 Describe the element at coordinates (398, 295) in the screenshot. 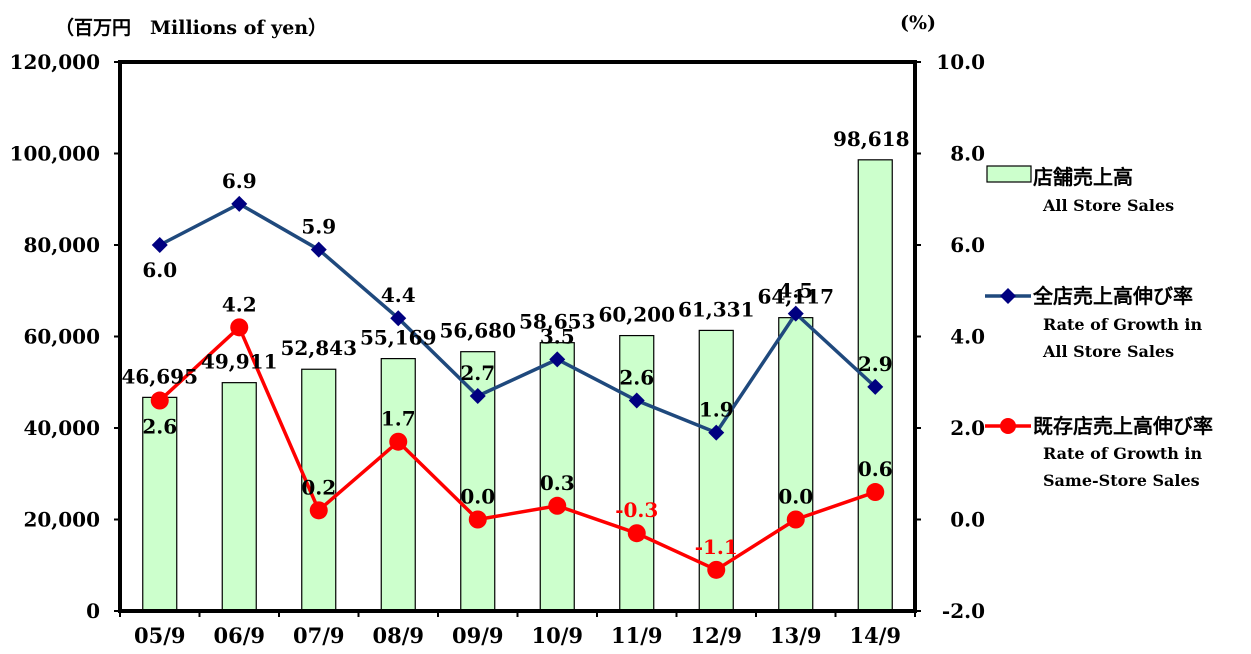

I see `all-store-growth-label: 4.4` at that location.